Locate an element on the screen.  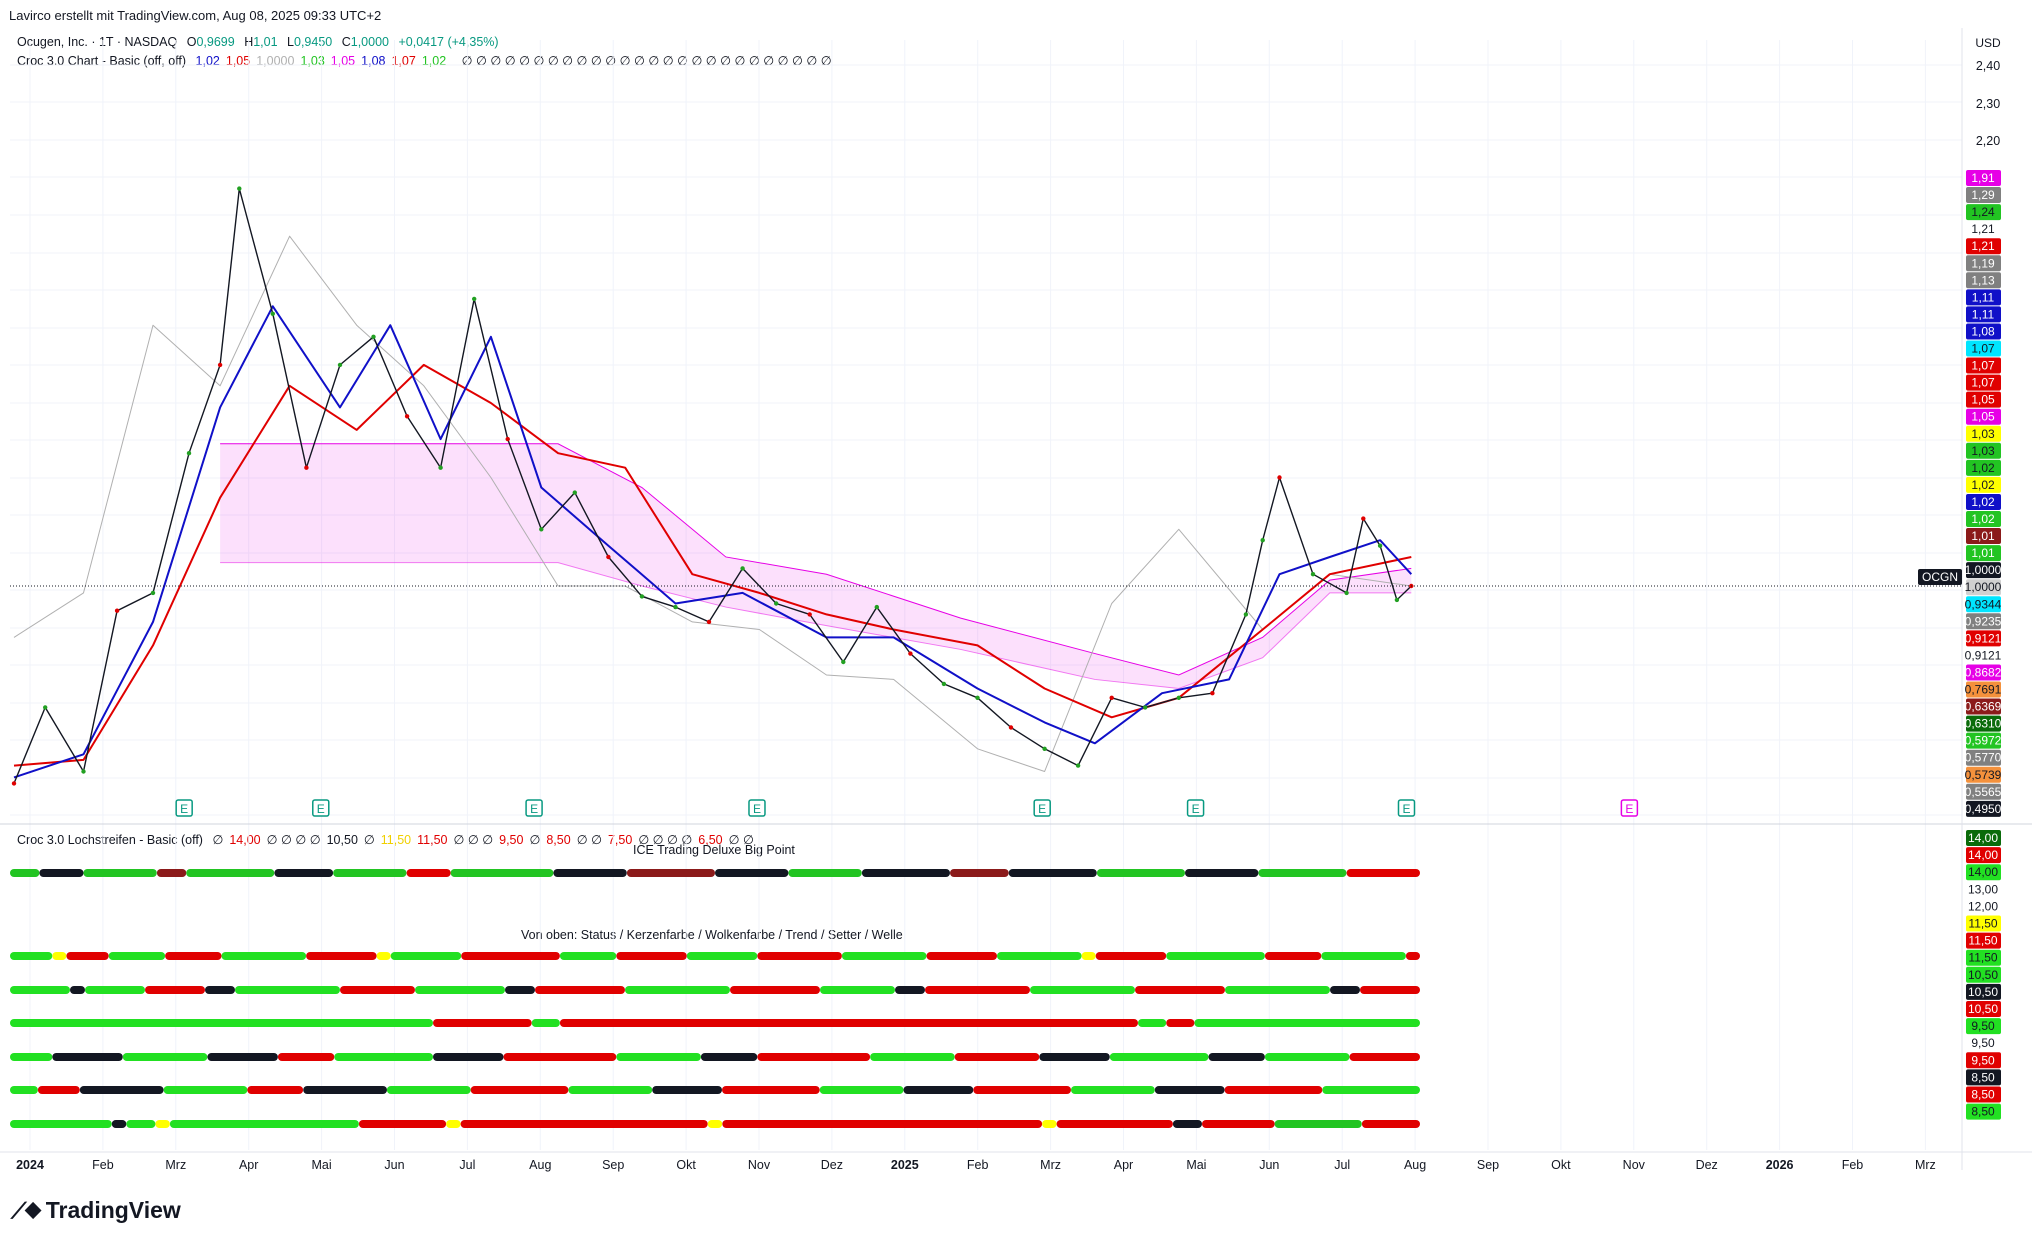
strip-tag-label: 10,50 is located at coordinates (1983, 992).